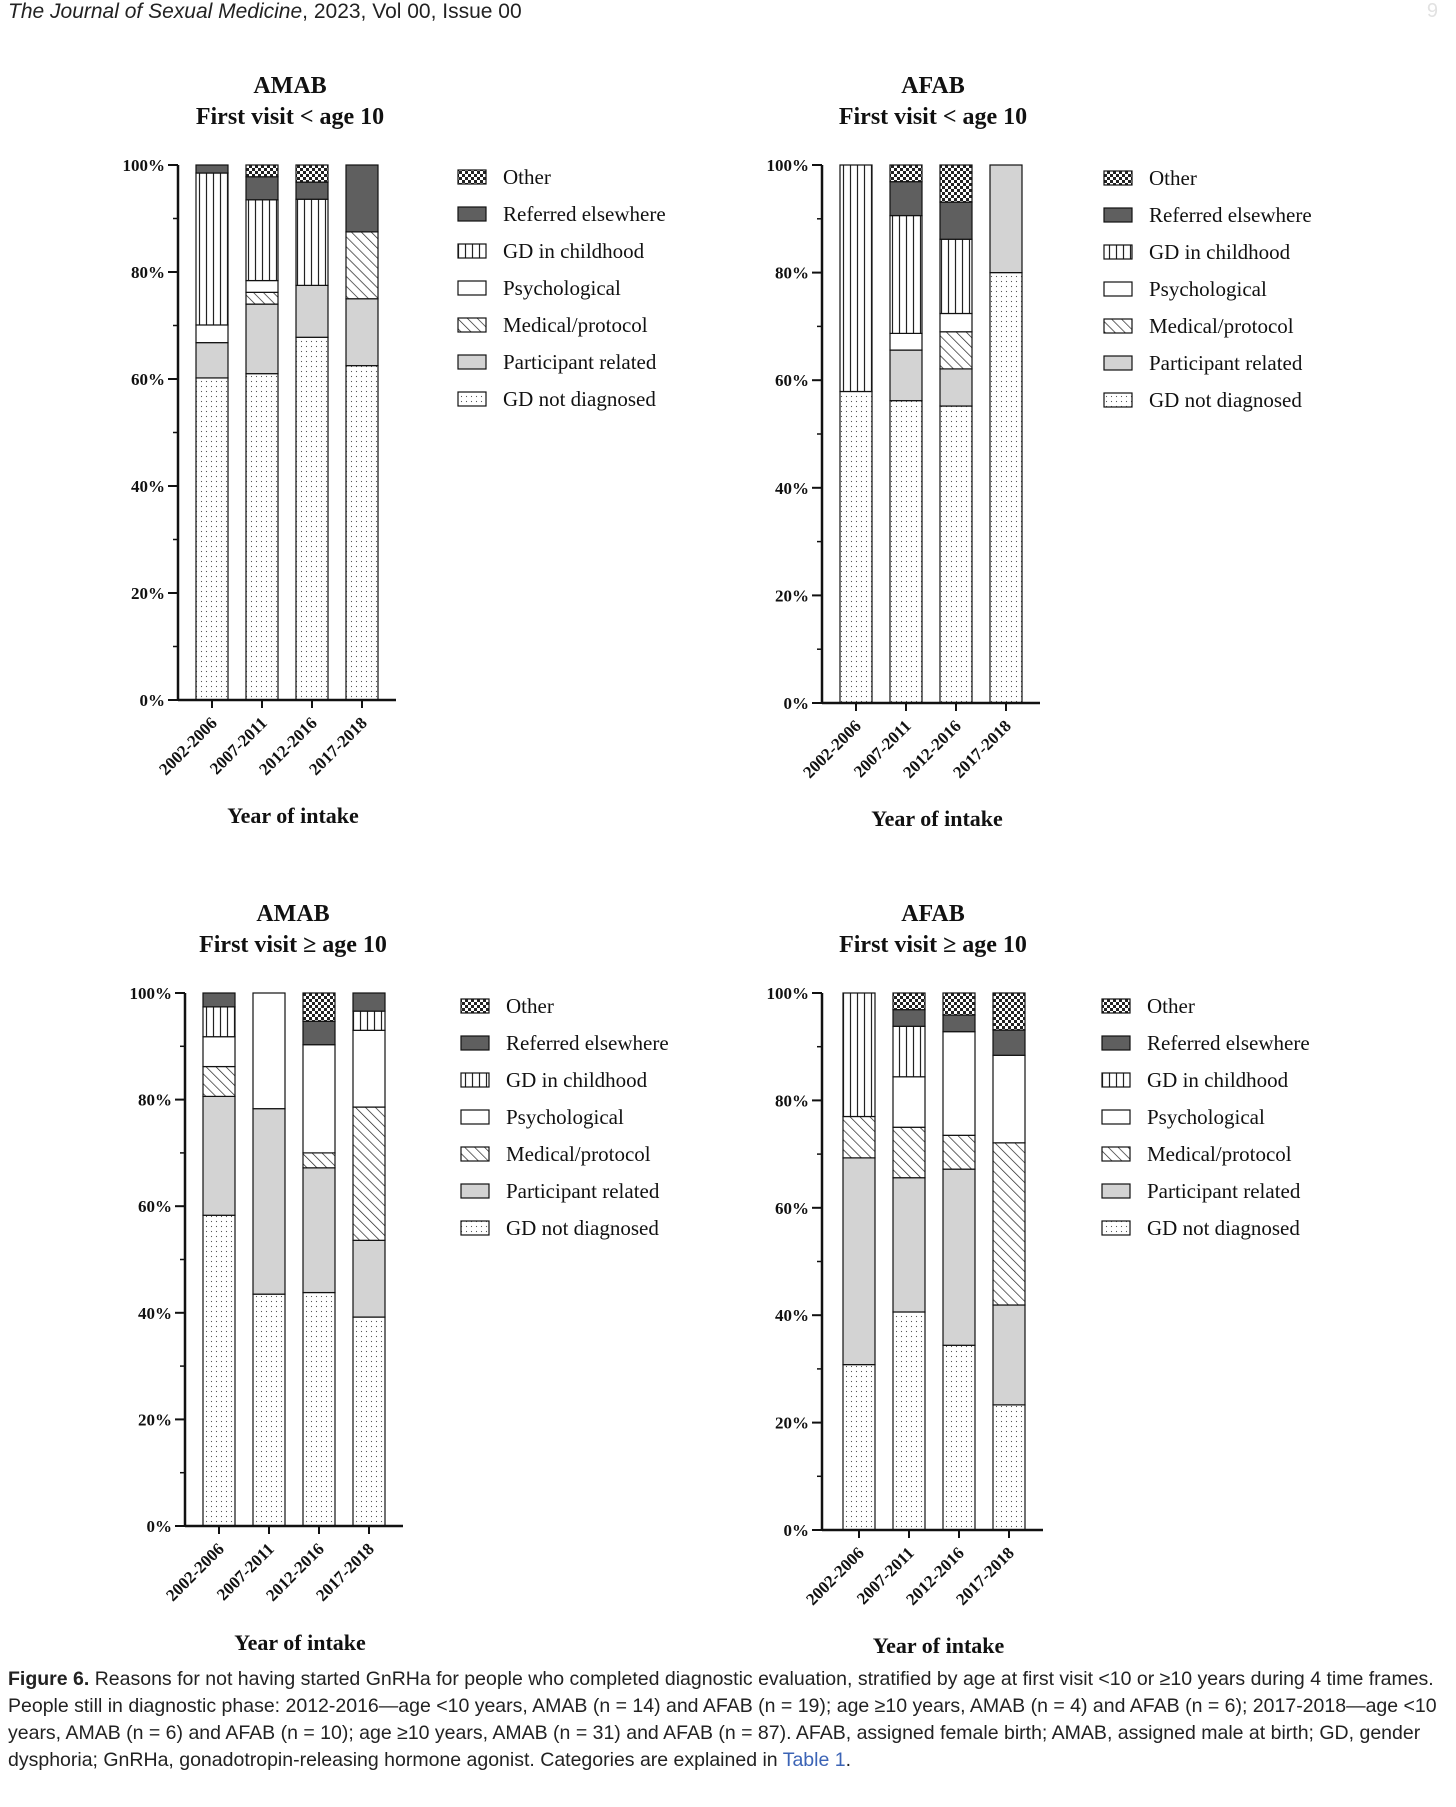 This screenshot has width=1456, height=1807. What do you see at coordinates (300, 1642) in the screenshot?
I see `x-axis-title: Year of intake` at bounding box center [300, 1642].